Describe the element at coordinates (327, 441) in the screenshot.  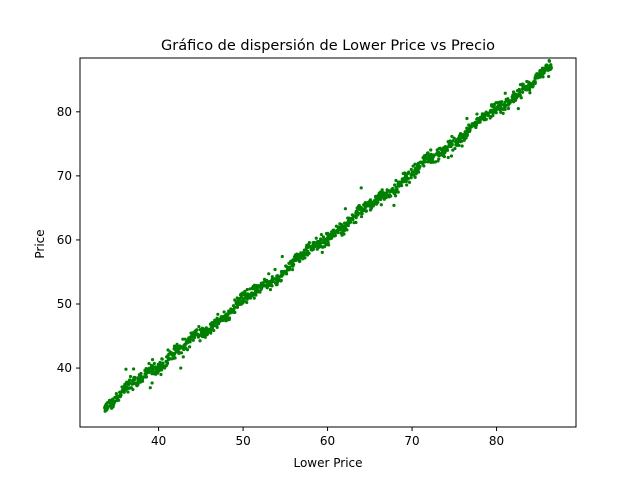
I see `x-tick-label: 60` at that location.